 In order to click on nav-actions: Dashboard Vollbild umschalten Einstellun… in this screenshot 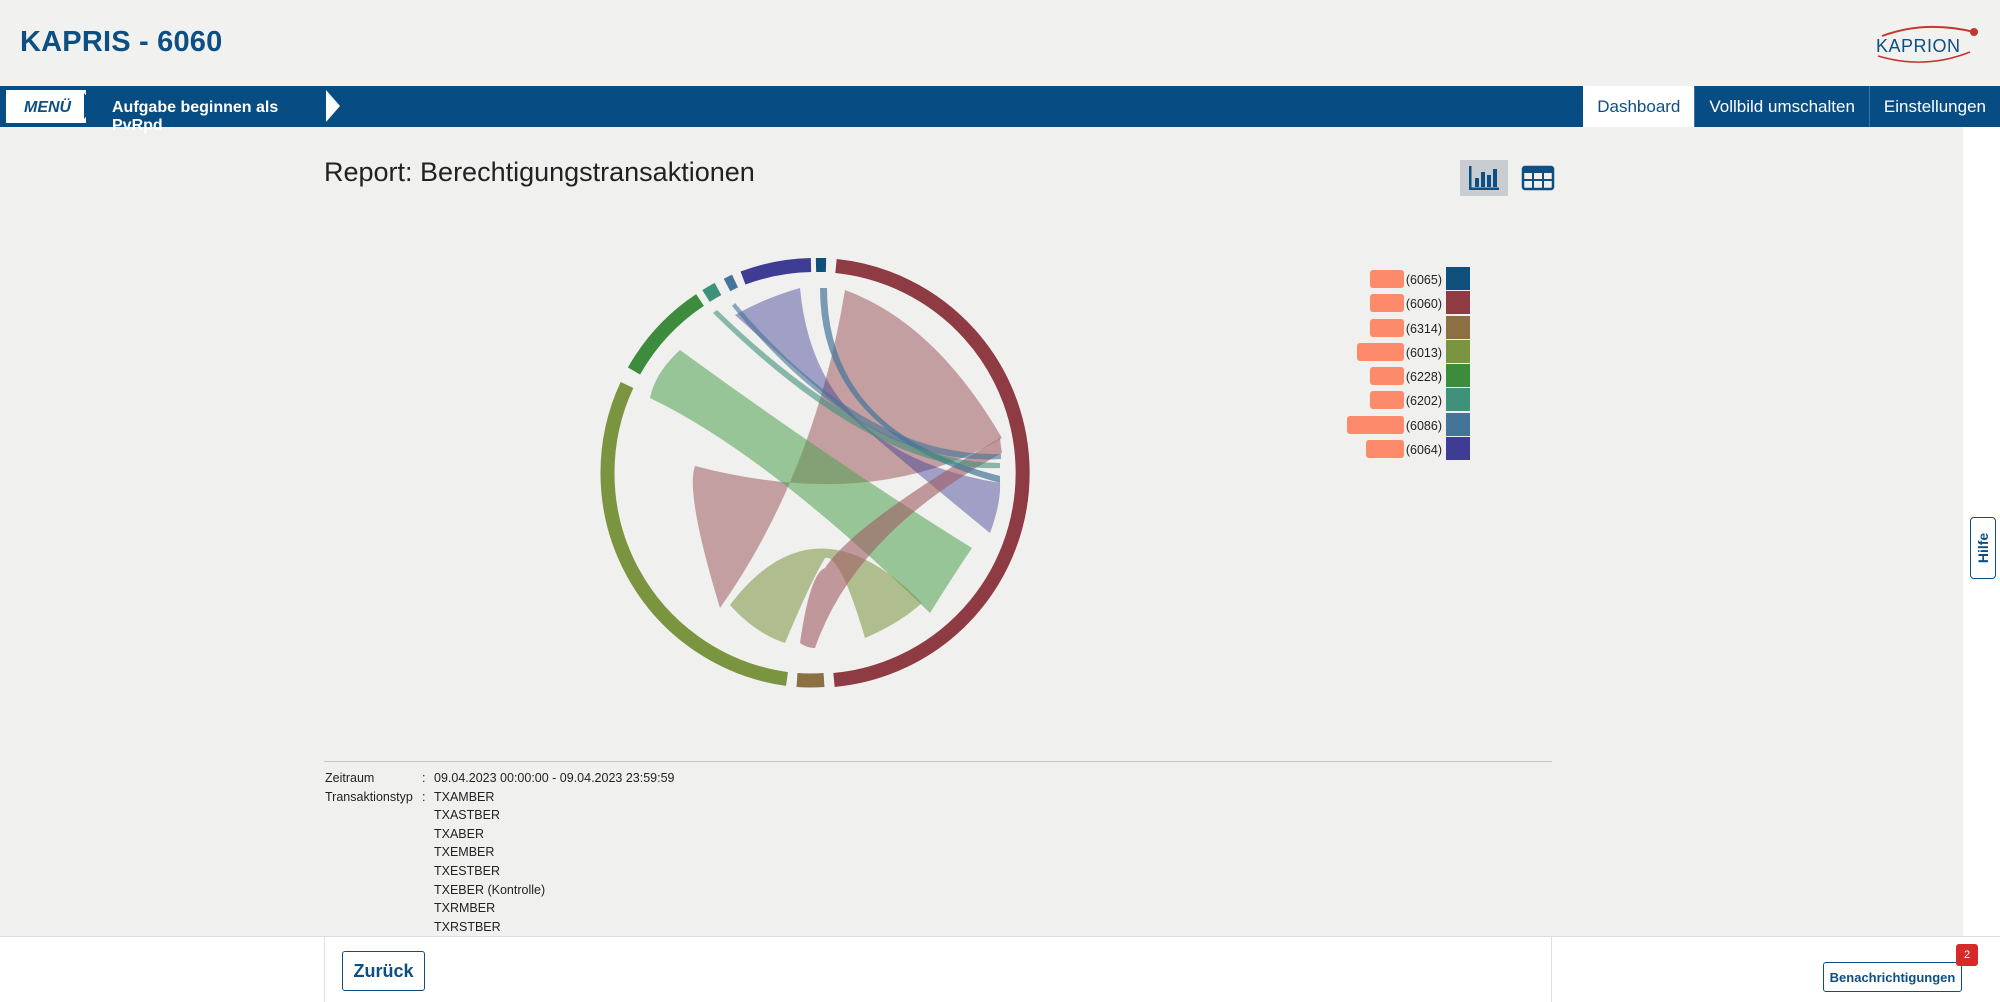, I will do `click(1791, 106)`.